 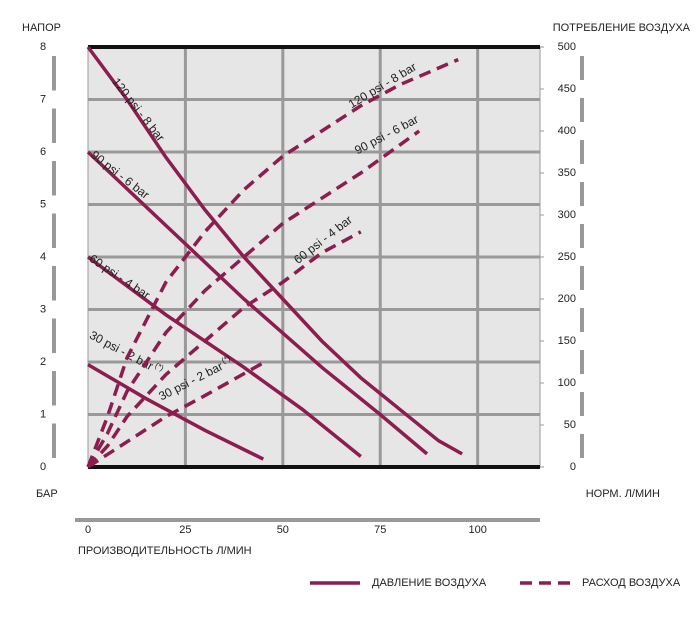 I want to click on y2-title: ПОТРЕБЛЕНИЕ ВОЗДУХА, so click(x=622, y=28).